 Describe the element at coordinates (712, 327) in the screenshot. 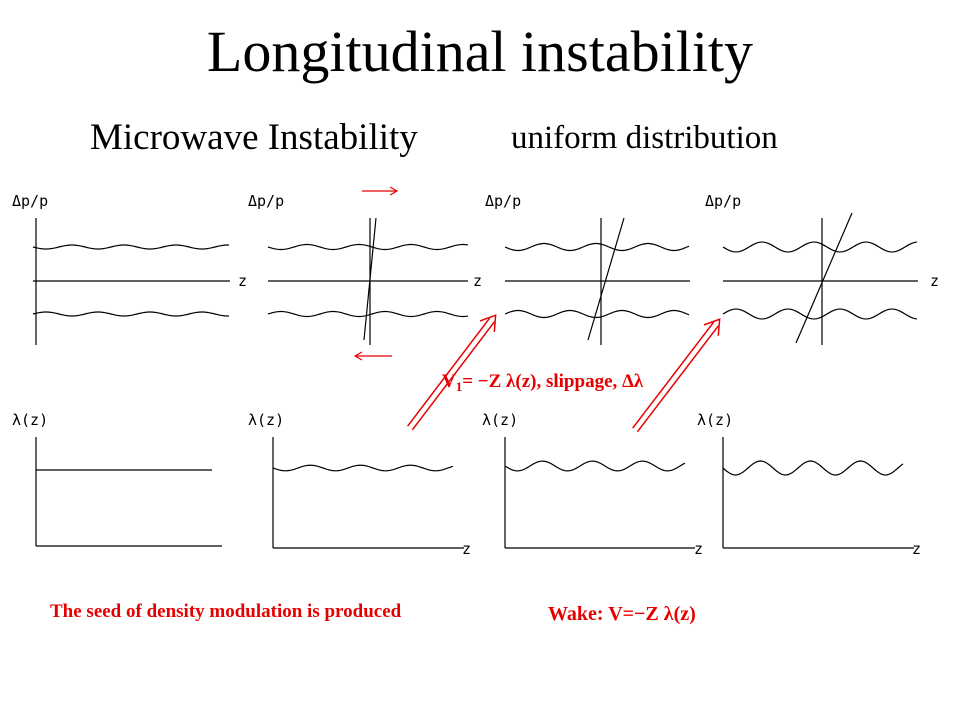

I see `arrow-upper-right-head` at that location.